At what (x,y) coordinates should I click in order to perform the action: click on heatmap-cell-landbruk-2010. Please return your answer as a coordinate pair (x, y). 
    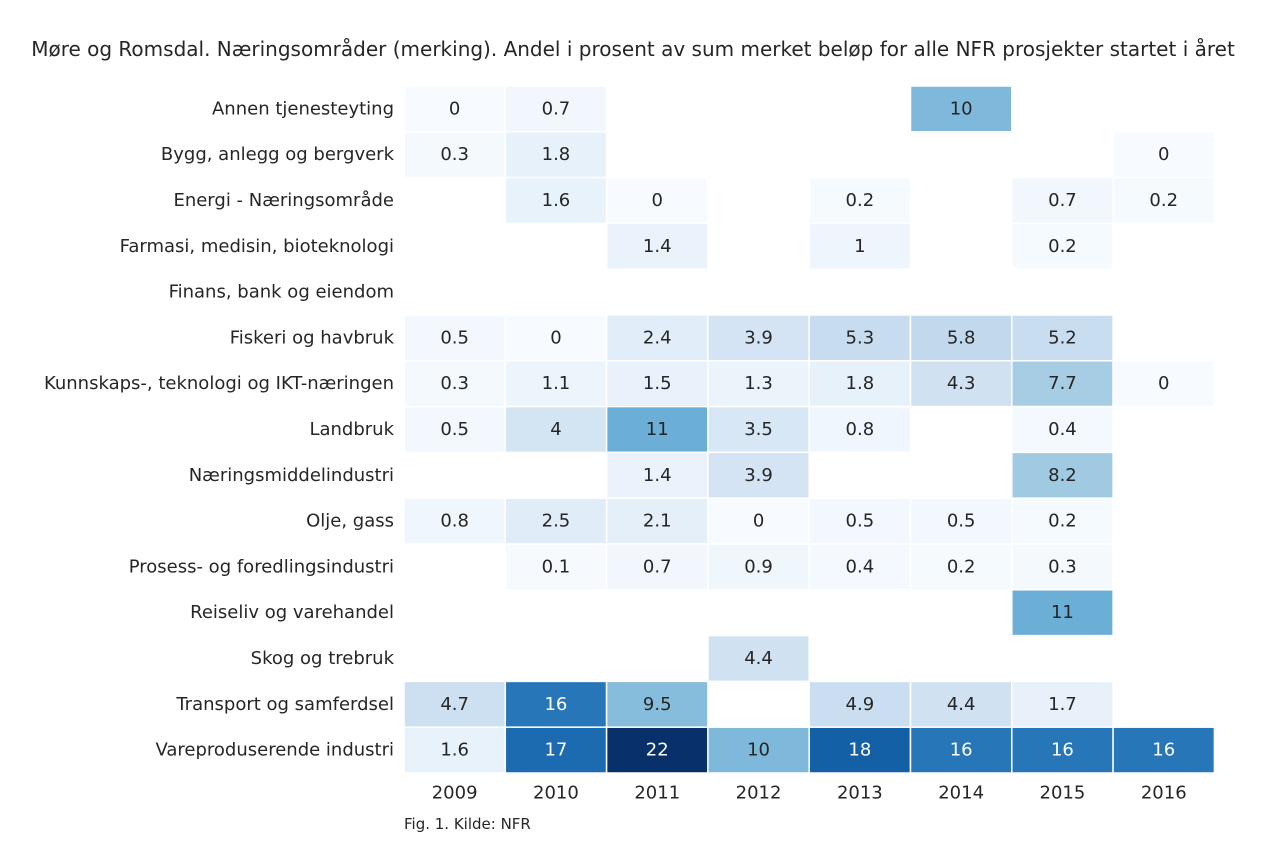
    Looking at the image, I should click on (556, 429).